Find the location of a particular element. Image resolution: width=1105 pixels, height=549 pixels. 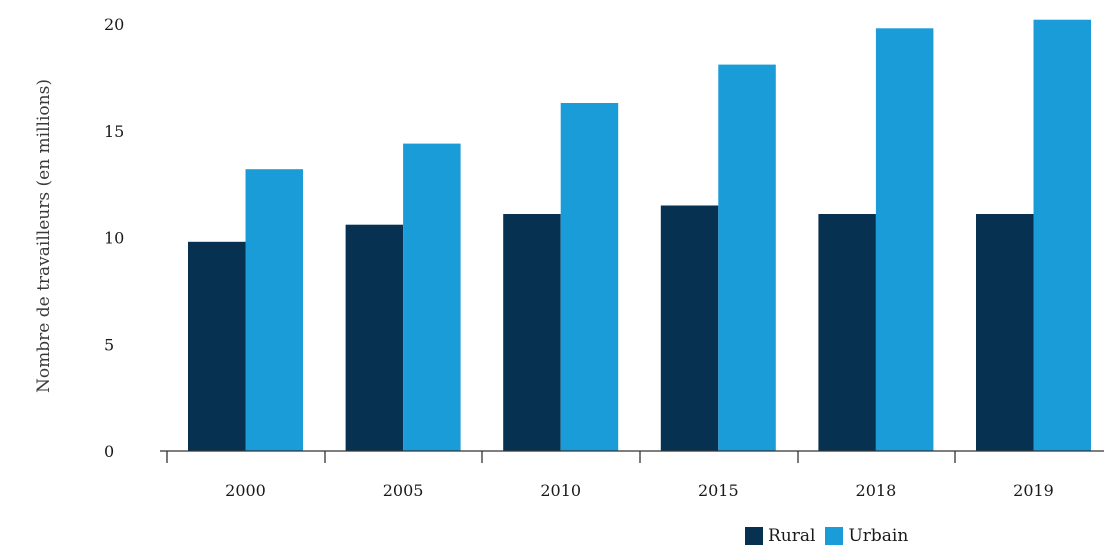

y-tick-label-15: 15 is located at coordinates (114, 131).